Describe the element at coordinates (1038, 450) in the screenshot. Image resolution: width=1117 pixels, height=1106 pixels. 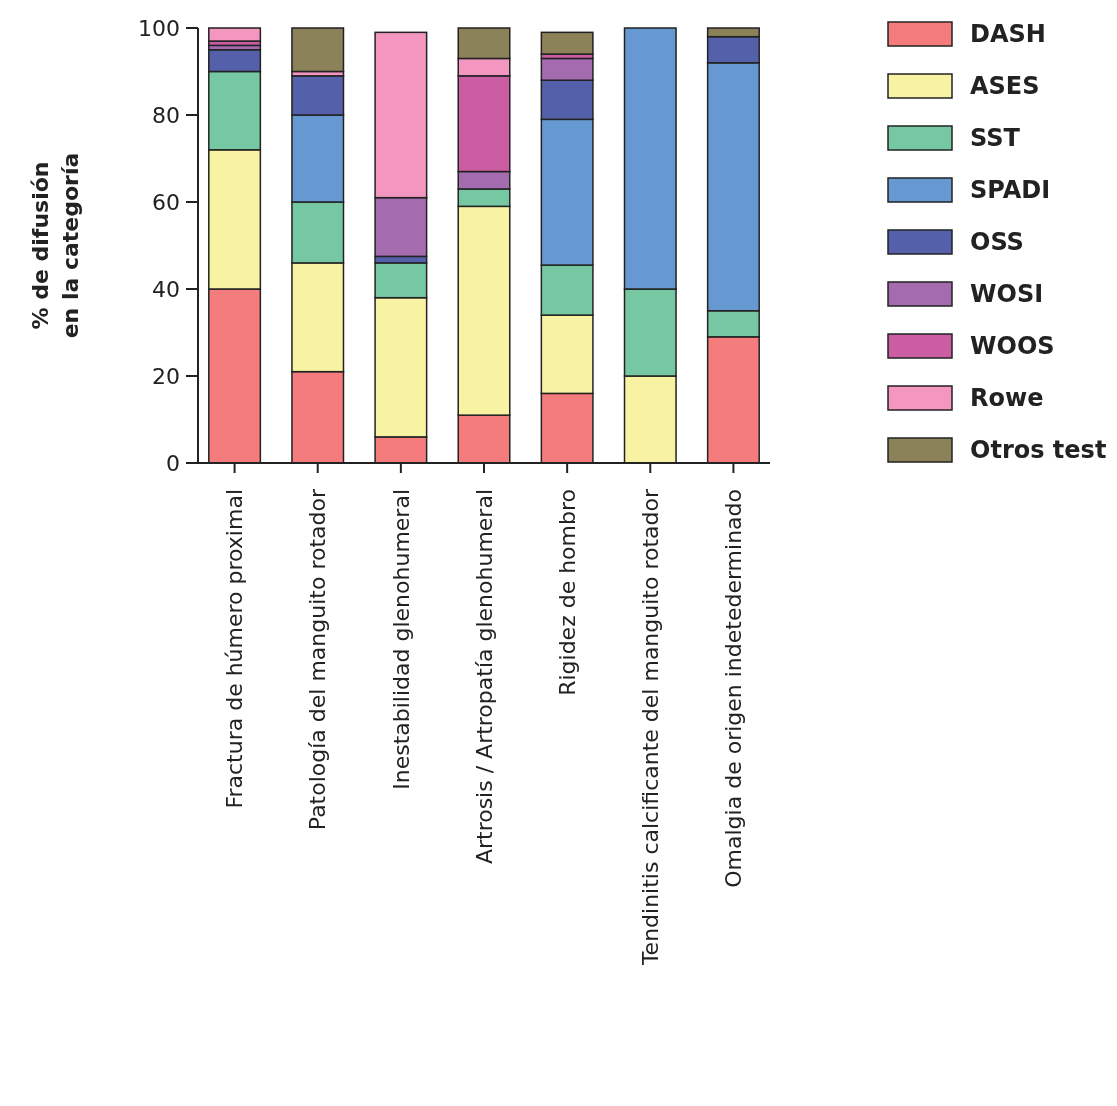
I see `legend-label: Otros test` at that location.